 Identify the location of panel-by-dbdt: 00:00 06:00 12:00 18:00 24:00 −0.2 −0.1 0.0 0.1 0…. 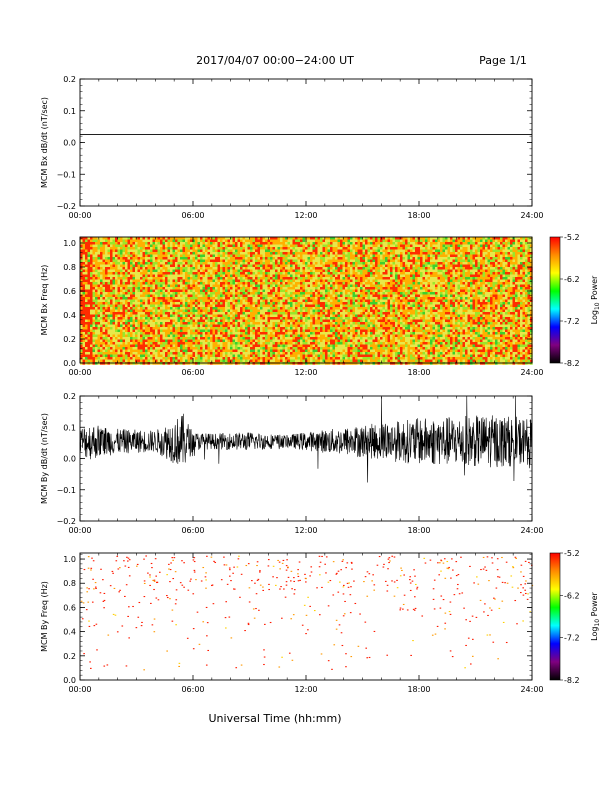
(292, 463).